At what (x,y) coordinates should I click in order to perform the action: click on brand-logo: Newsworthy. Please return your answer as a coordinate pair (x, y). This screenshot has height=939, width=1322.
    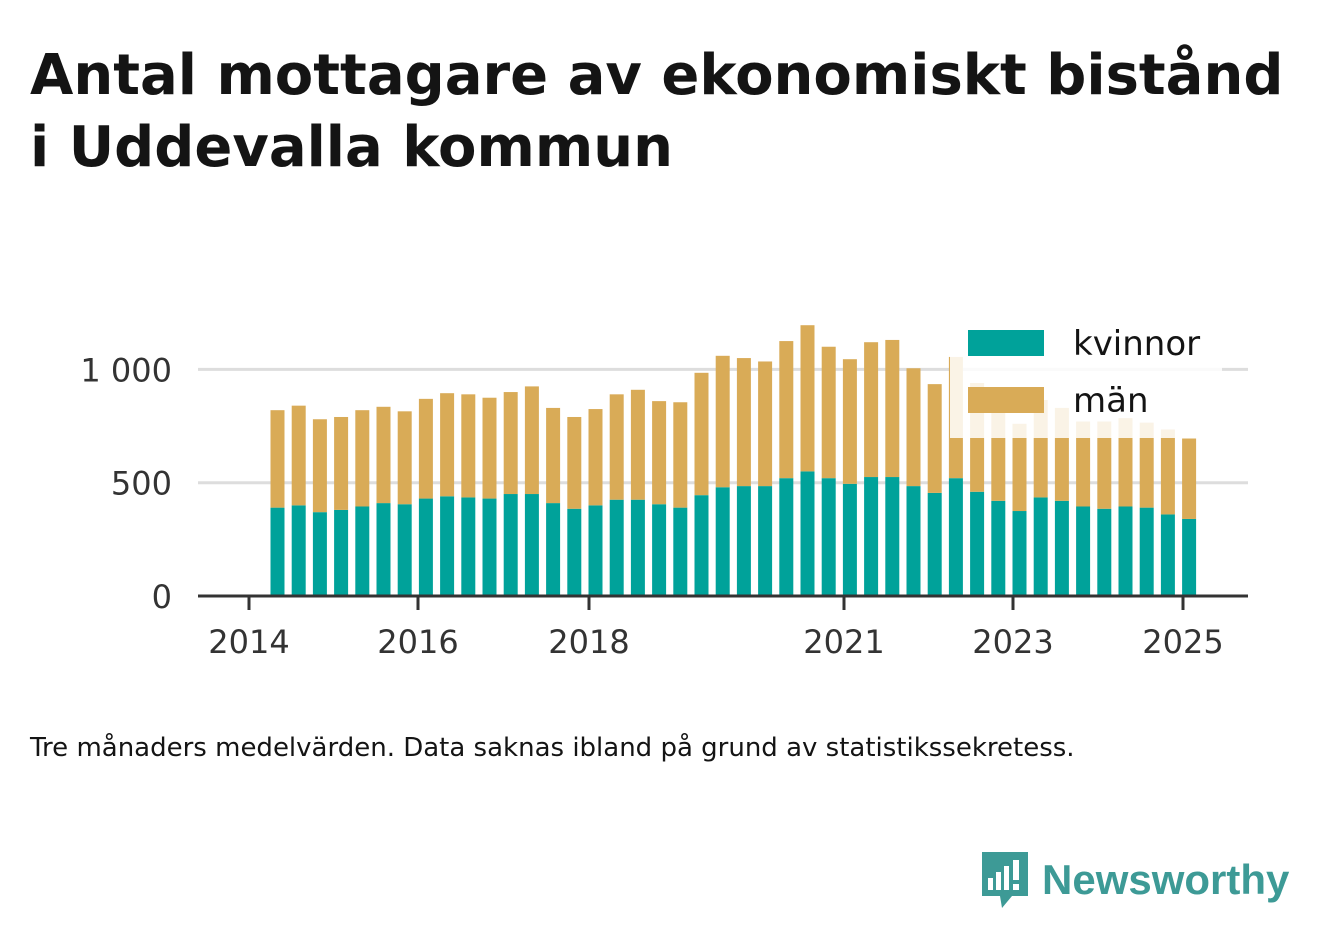
    Looking at the image, I should click on (1134, 880).